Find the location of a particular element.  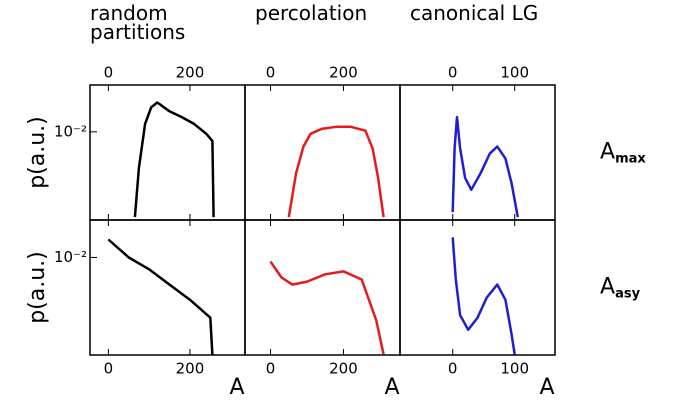

row-label-sub: max is located at coordinates (630, 158).